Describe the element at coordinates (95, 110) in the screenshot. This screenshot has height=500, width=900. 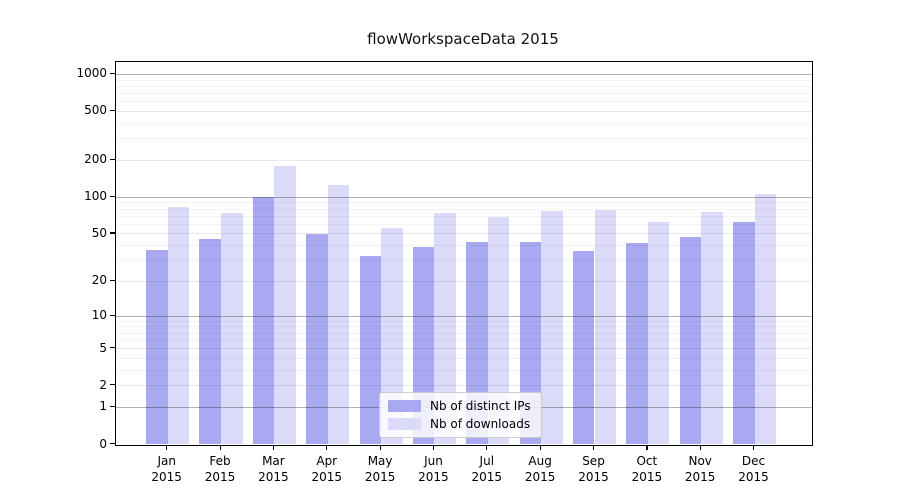
I see `y-tick-label-500: 500` at that location.